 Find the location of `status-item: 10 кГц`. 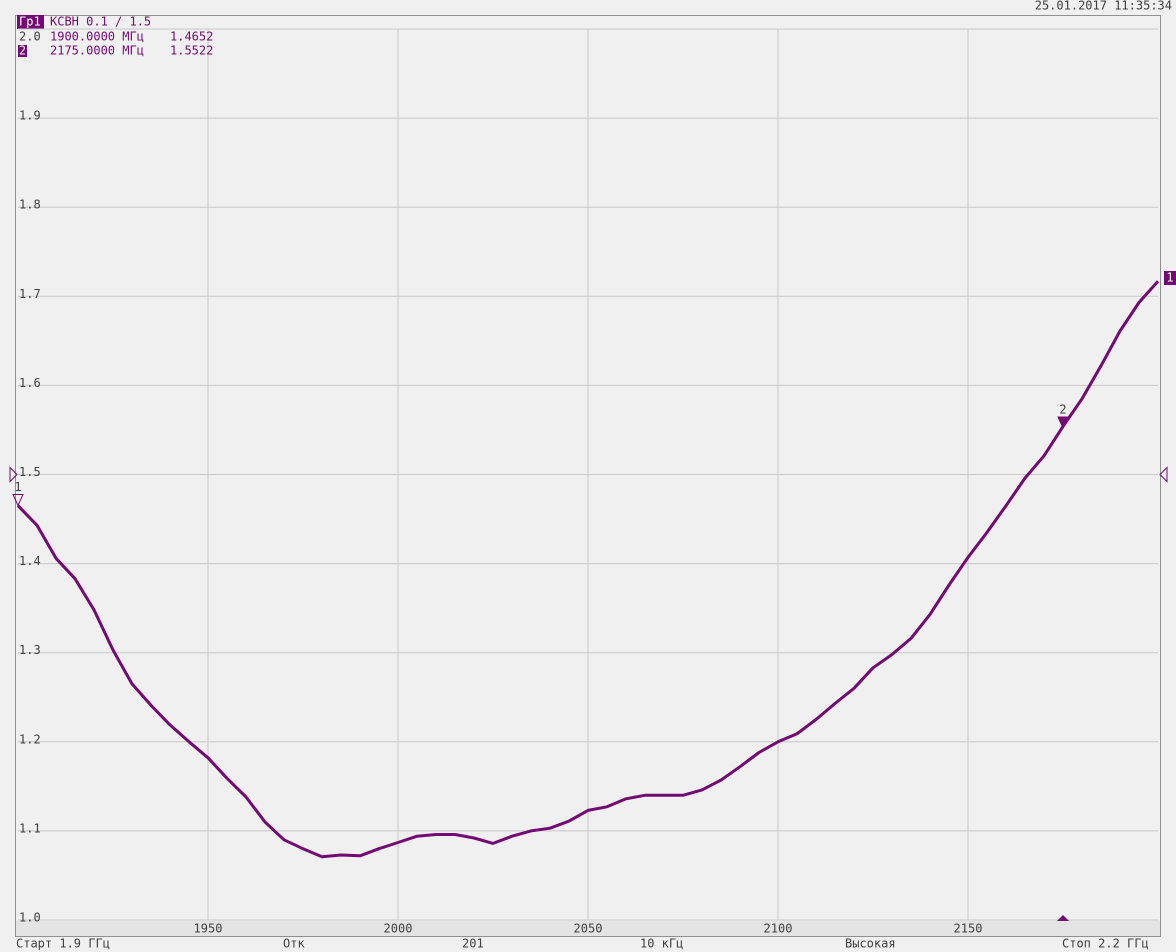

status-item: 10 кГц is located at coordinates (661, 944).